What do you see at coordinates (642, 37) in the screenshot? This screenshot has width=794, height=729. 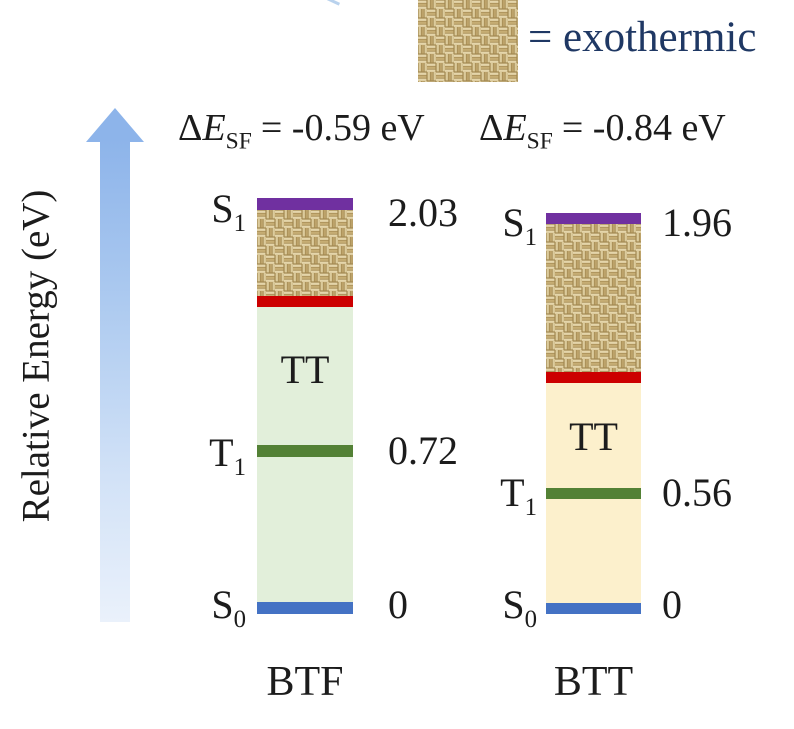 I see `legend-exothermic-label: = exothermic` at bounding box center [642, 37].